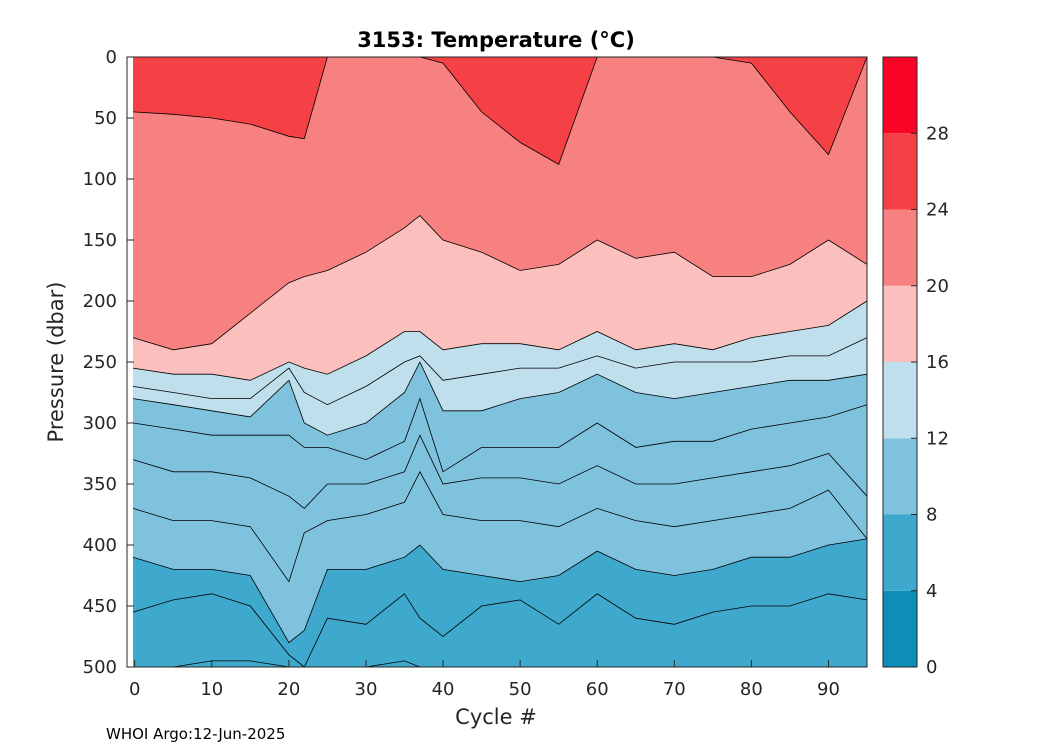 Image resolution: width=1050 pixels, height=750 pixels. I want to click on y-axis-label: Pressure (dbar), so click(56, 362).